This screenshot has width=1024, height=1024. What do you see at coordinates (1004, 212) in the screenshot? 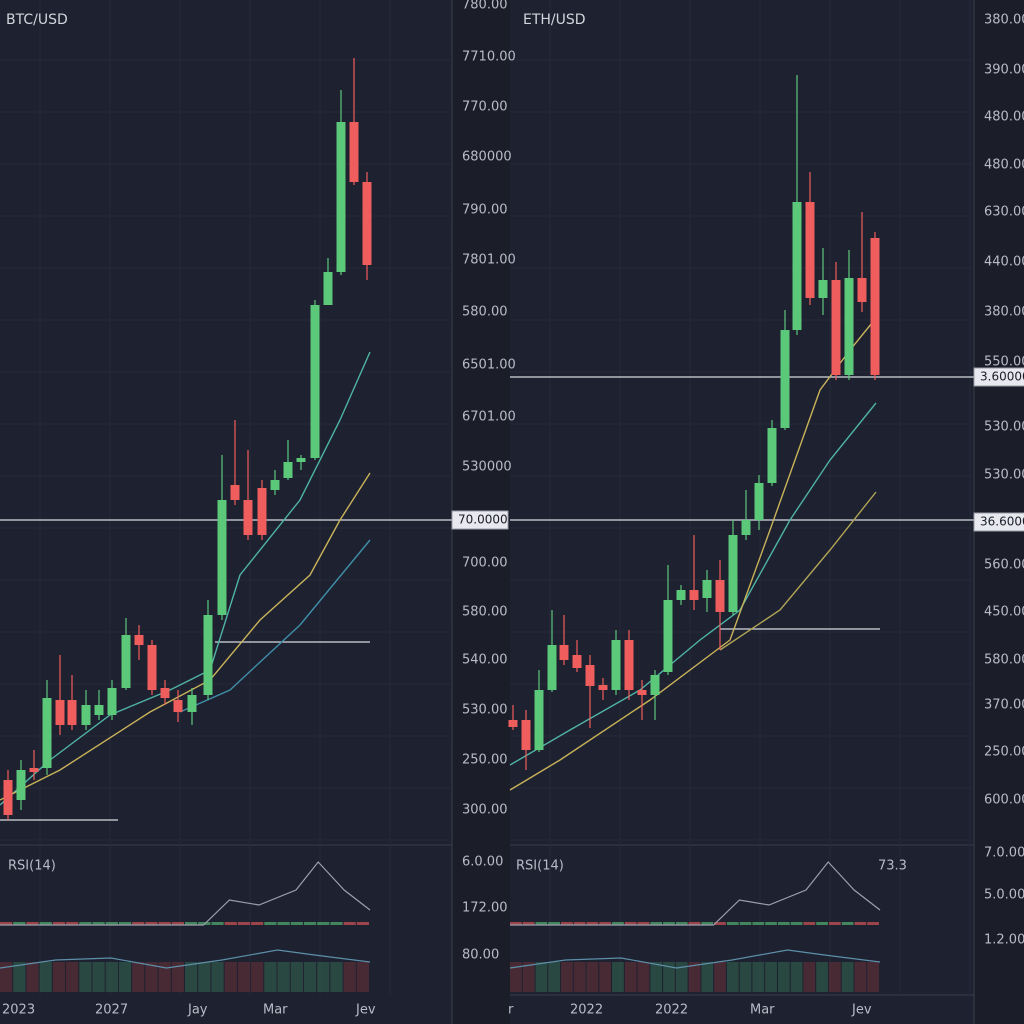
I see `price-label: 630.00` at bounding box center [1004, 212].